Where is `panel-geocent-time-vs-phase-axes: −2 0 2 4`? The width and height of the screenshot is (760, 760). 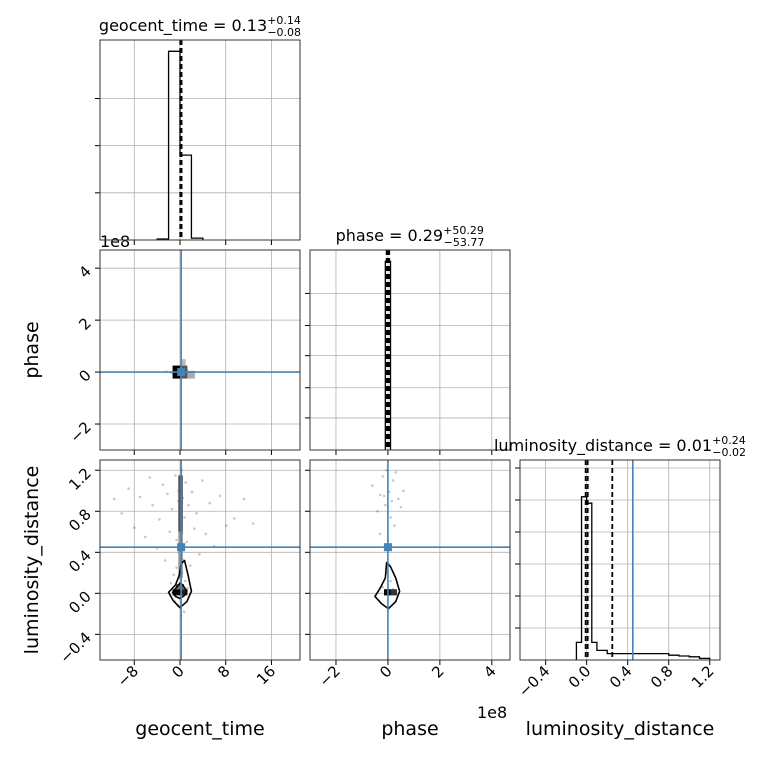
panel-geocent-time-vs-phase-axes: −2 0 2 4 is located at coordinates (183, 352).